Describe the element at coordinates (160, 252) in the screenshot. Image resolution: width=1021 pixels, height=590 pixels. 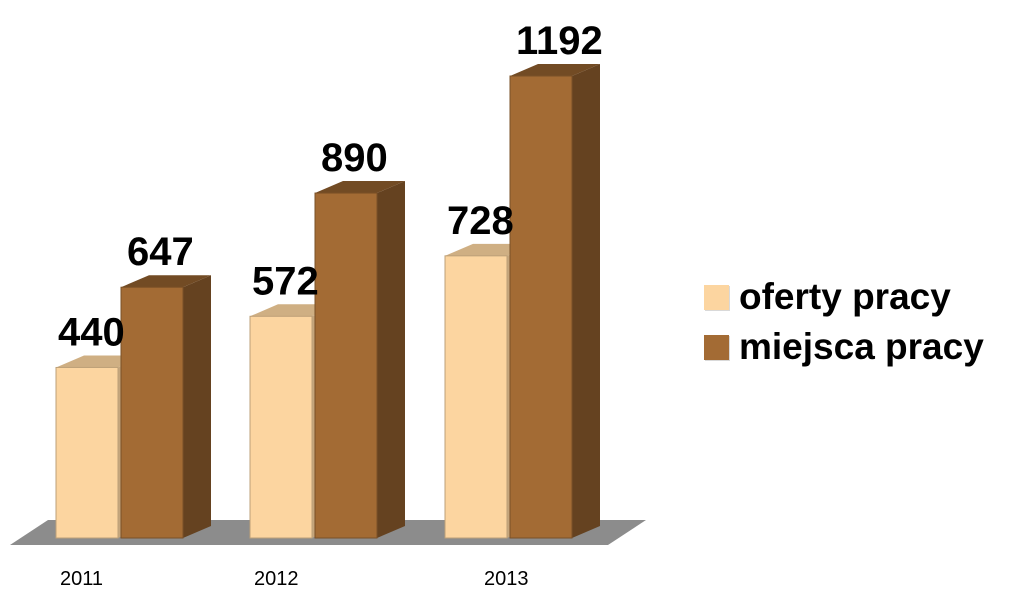
I see `data-label: 647` at that location.